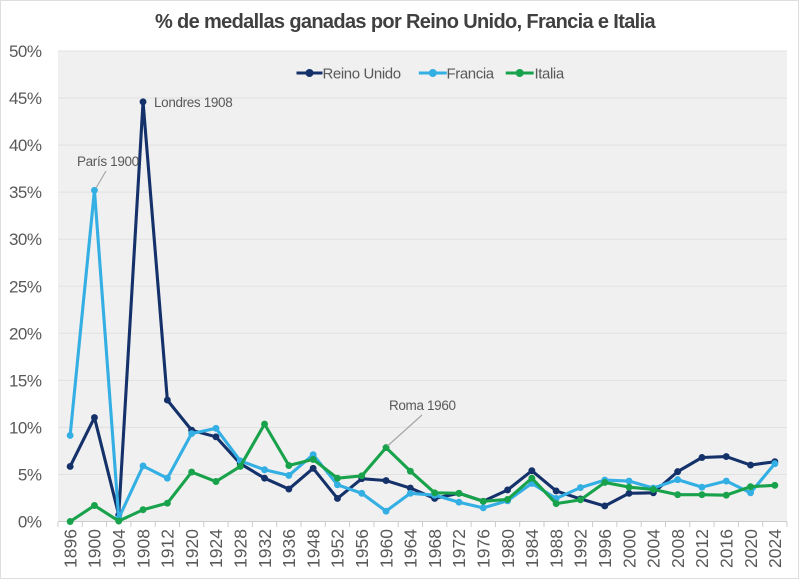  Describe the element at coordinates (313, 548) in the screenshot. I see `svg-text: 1948` at that location.